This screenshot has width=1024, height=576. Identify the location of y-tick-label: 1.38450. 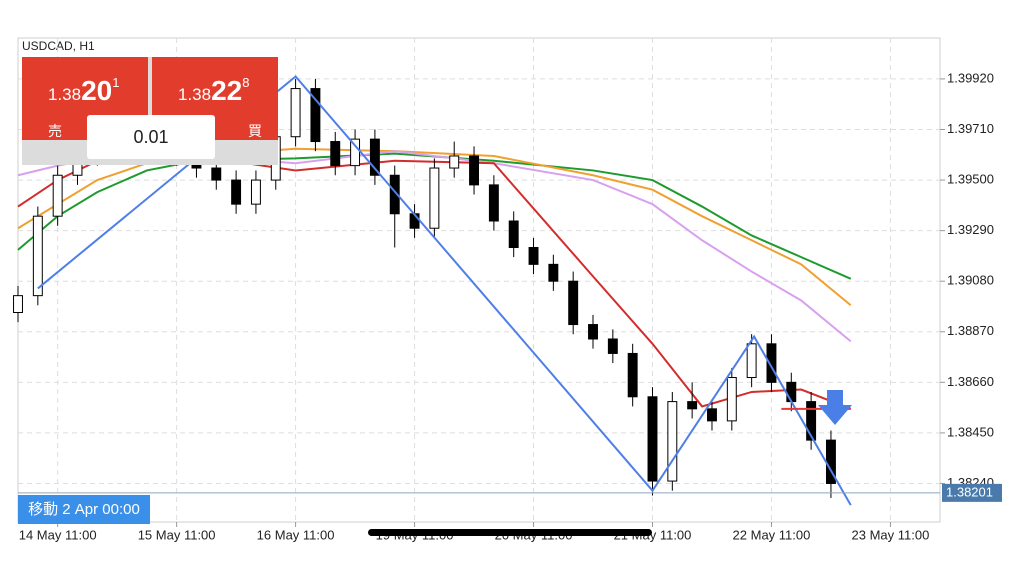
(970, 431).